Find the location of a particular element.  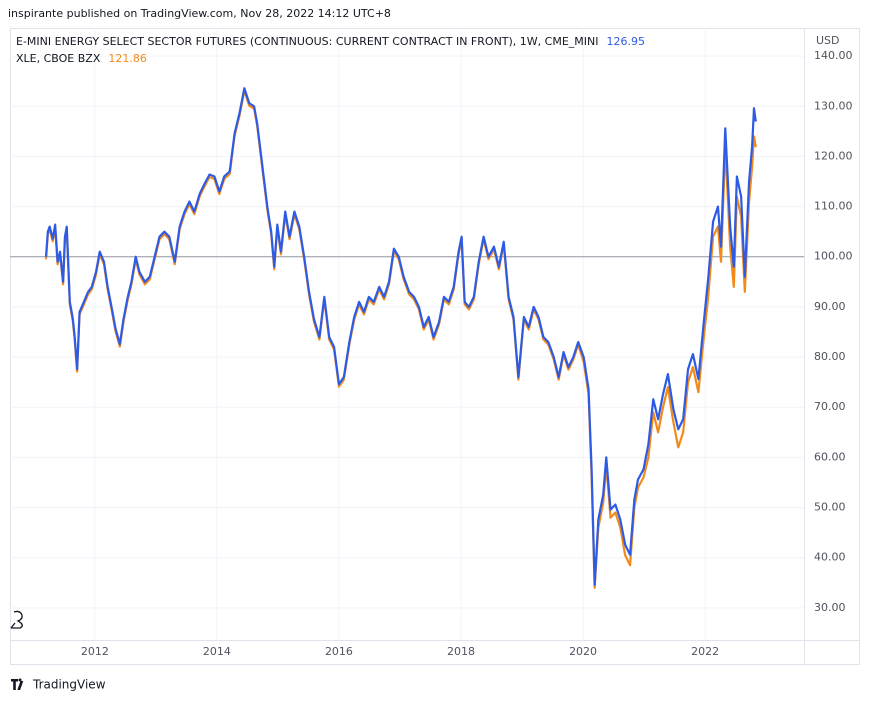

x-tick-label: 2016 is located at coordinates (339, 651).